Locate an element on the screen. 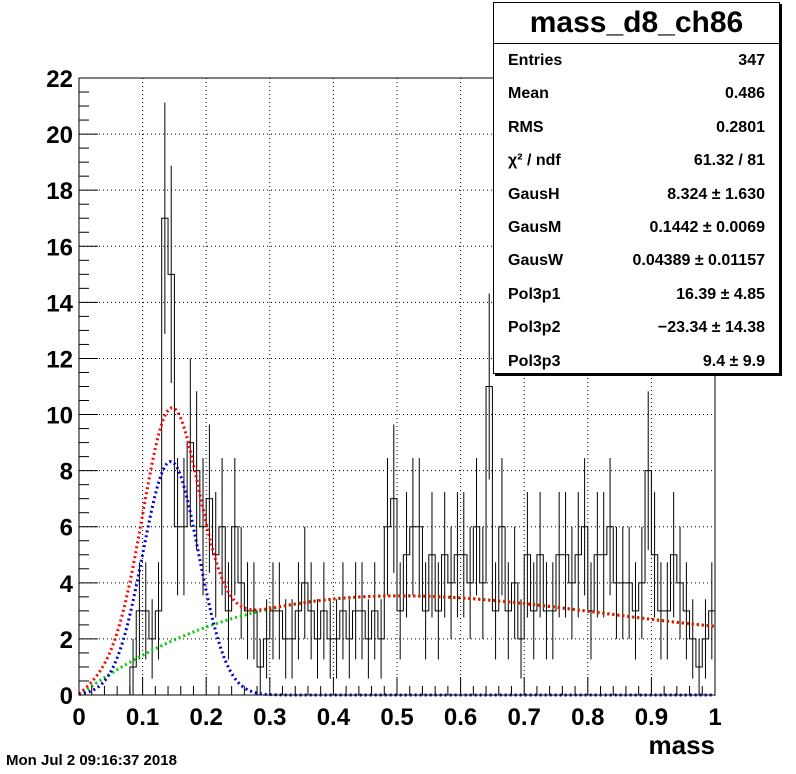 The width and height of the screenshot is (796, 774). stats-title: mass_d8_ch86 is located at coordinates (636, 23).